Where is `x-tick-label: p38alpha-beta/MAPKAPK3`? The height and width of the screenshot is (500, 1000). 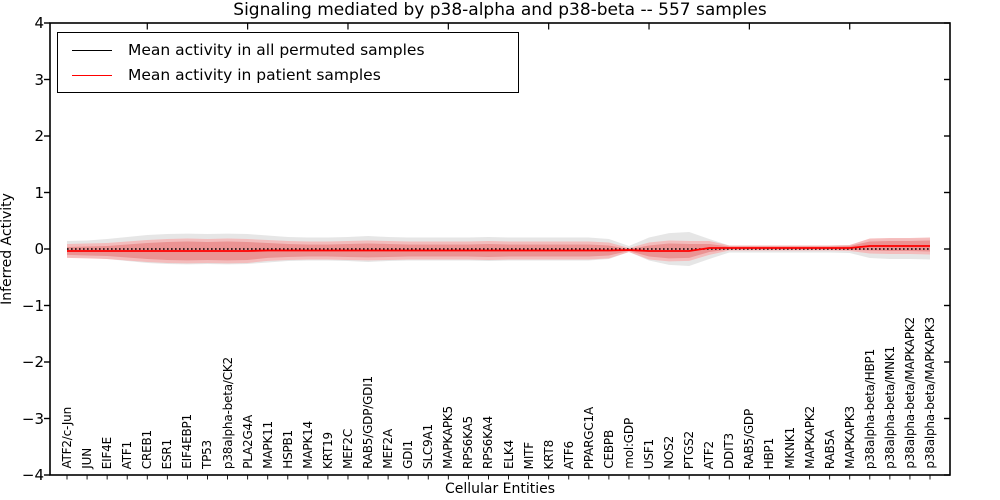 x-tick-label: p38alpha-beta/MAPKAPK3 is located at coordinates (930, 393).